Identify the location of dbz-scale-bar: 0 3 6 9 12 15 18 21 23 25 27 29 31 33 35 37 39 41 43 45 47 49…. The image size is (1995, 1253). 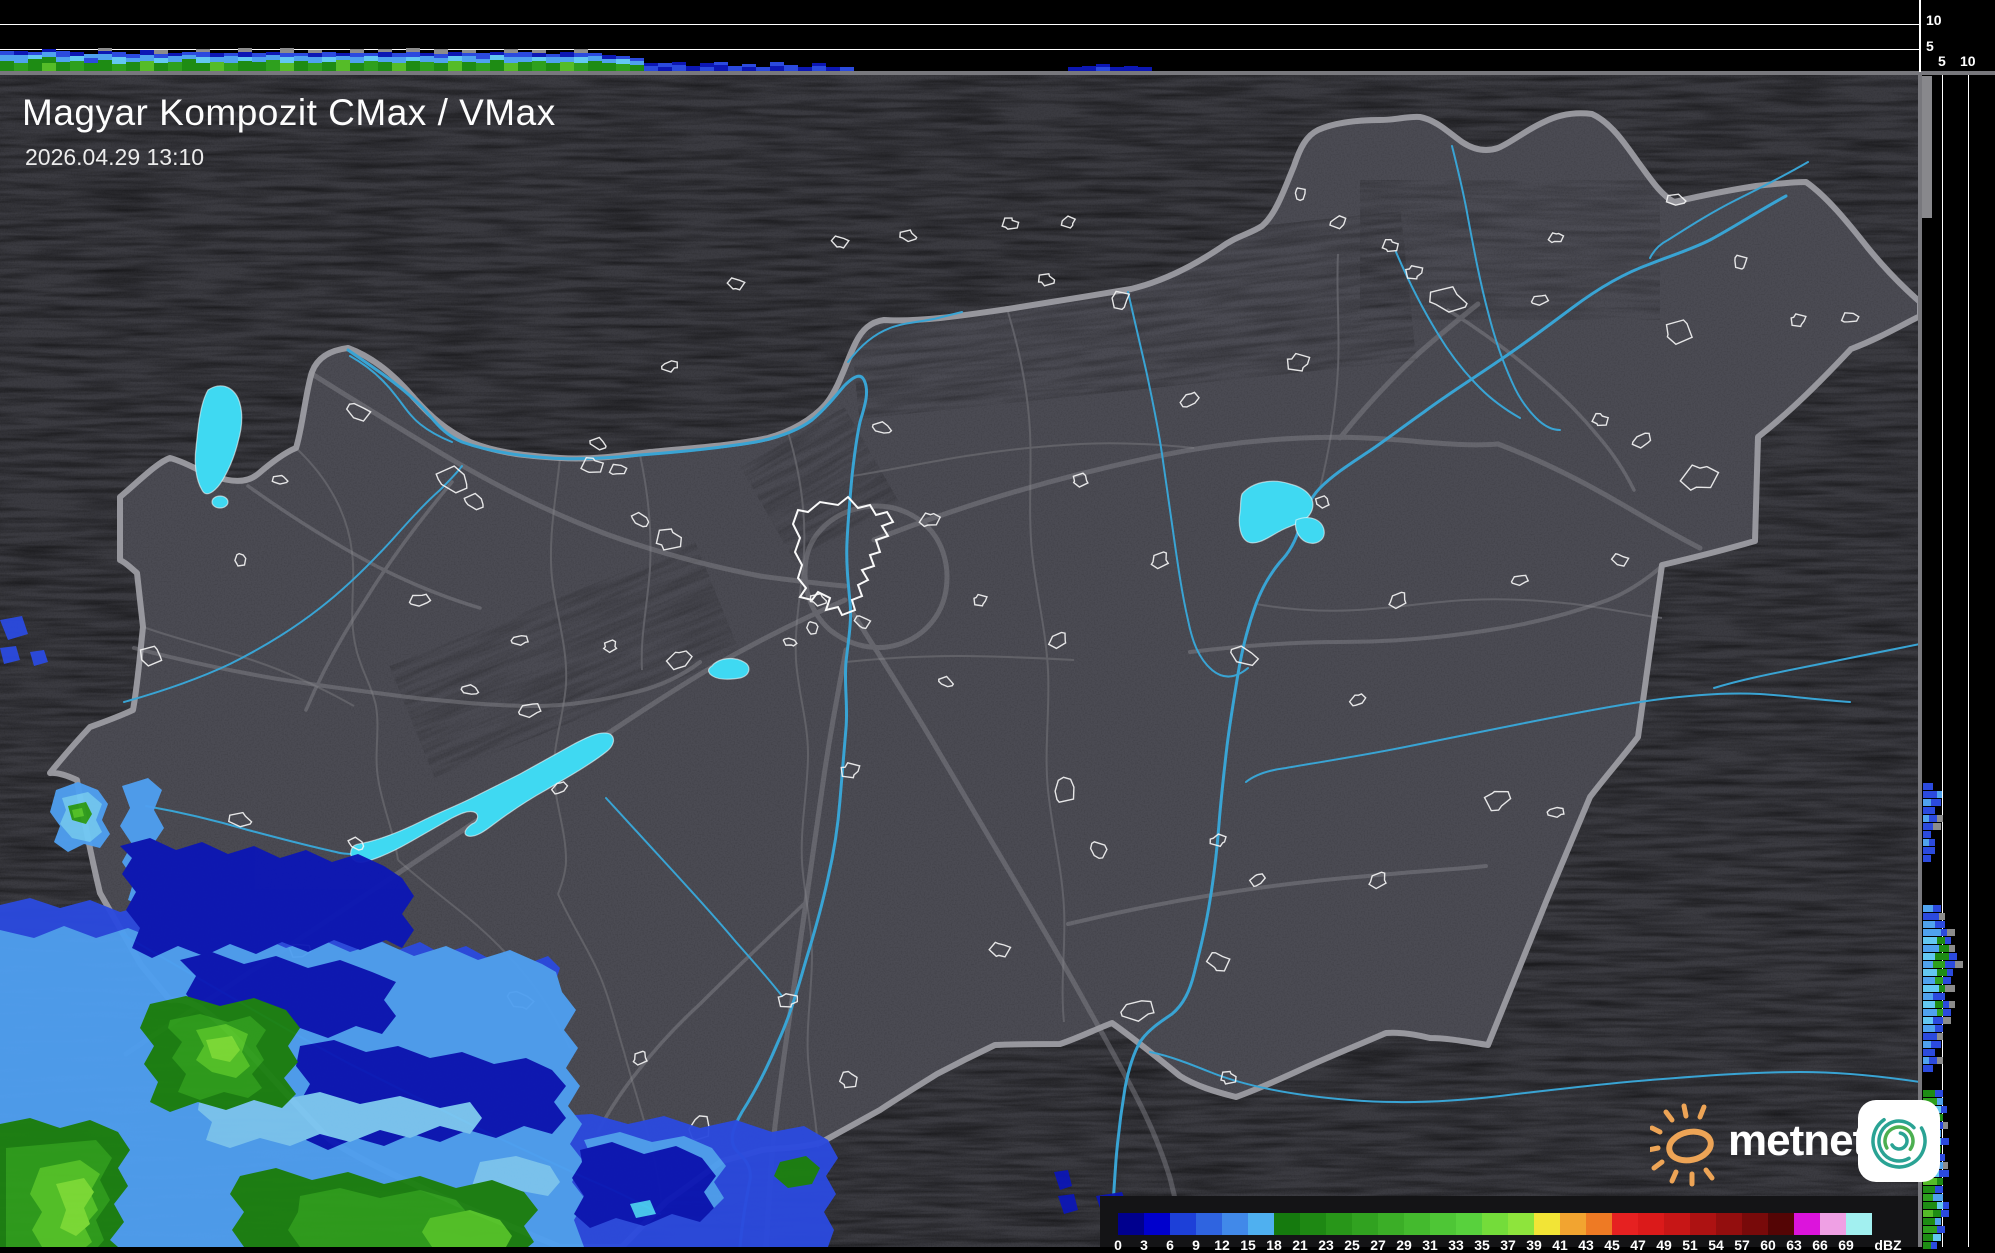
(1509, 1224).